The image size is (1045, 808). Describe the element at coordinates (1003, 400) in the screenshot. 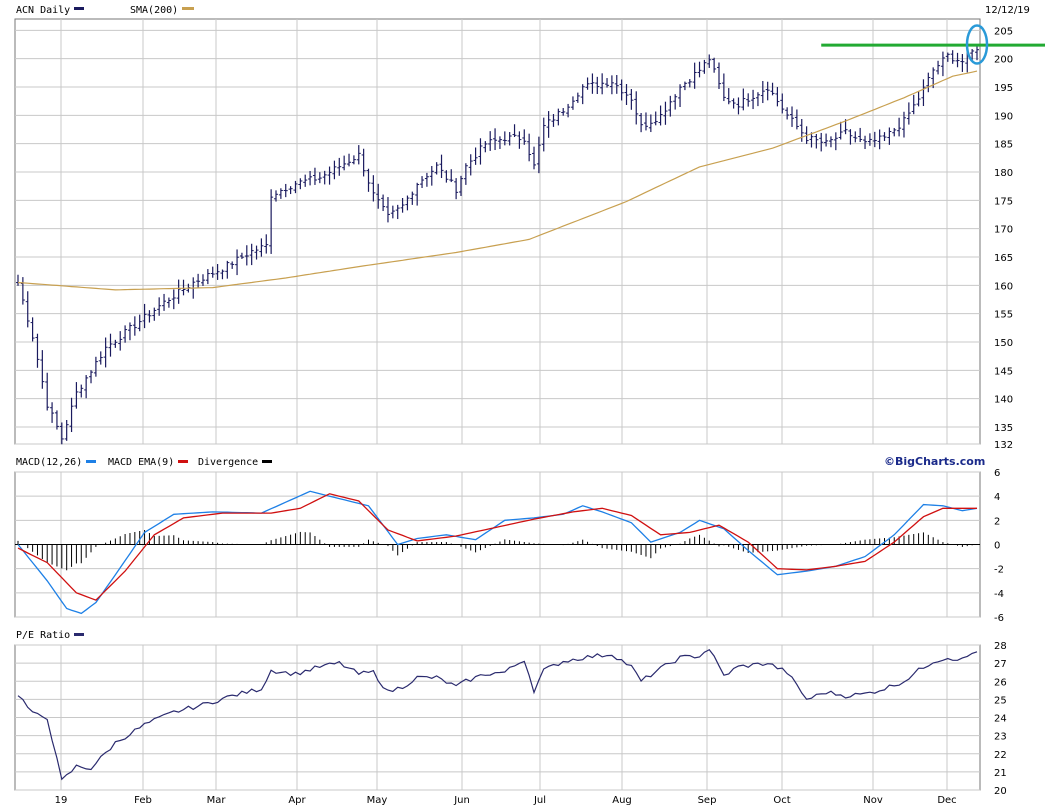

I see `y-tick-label: 140` at that location.